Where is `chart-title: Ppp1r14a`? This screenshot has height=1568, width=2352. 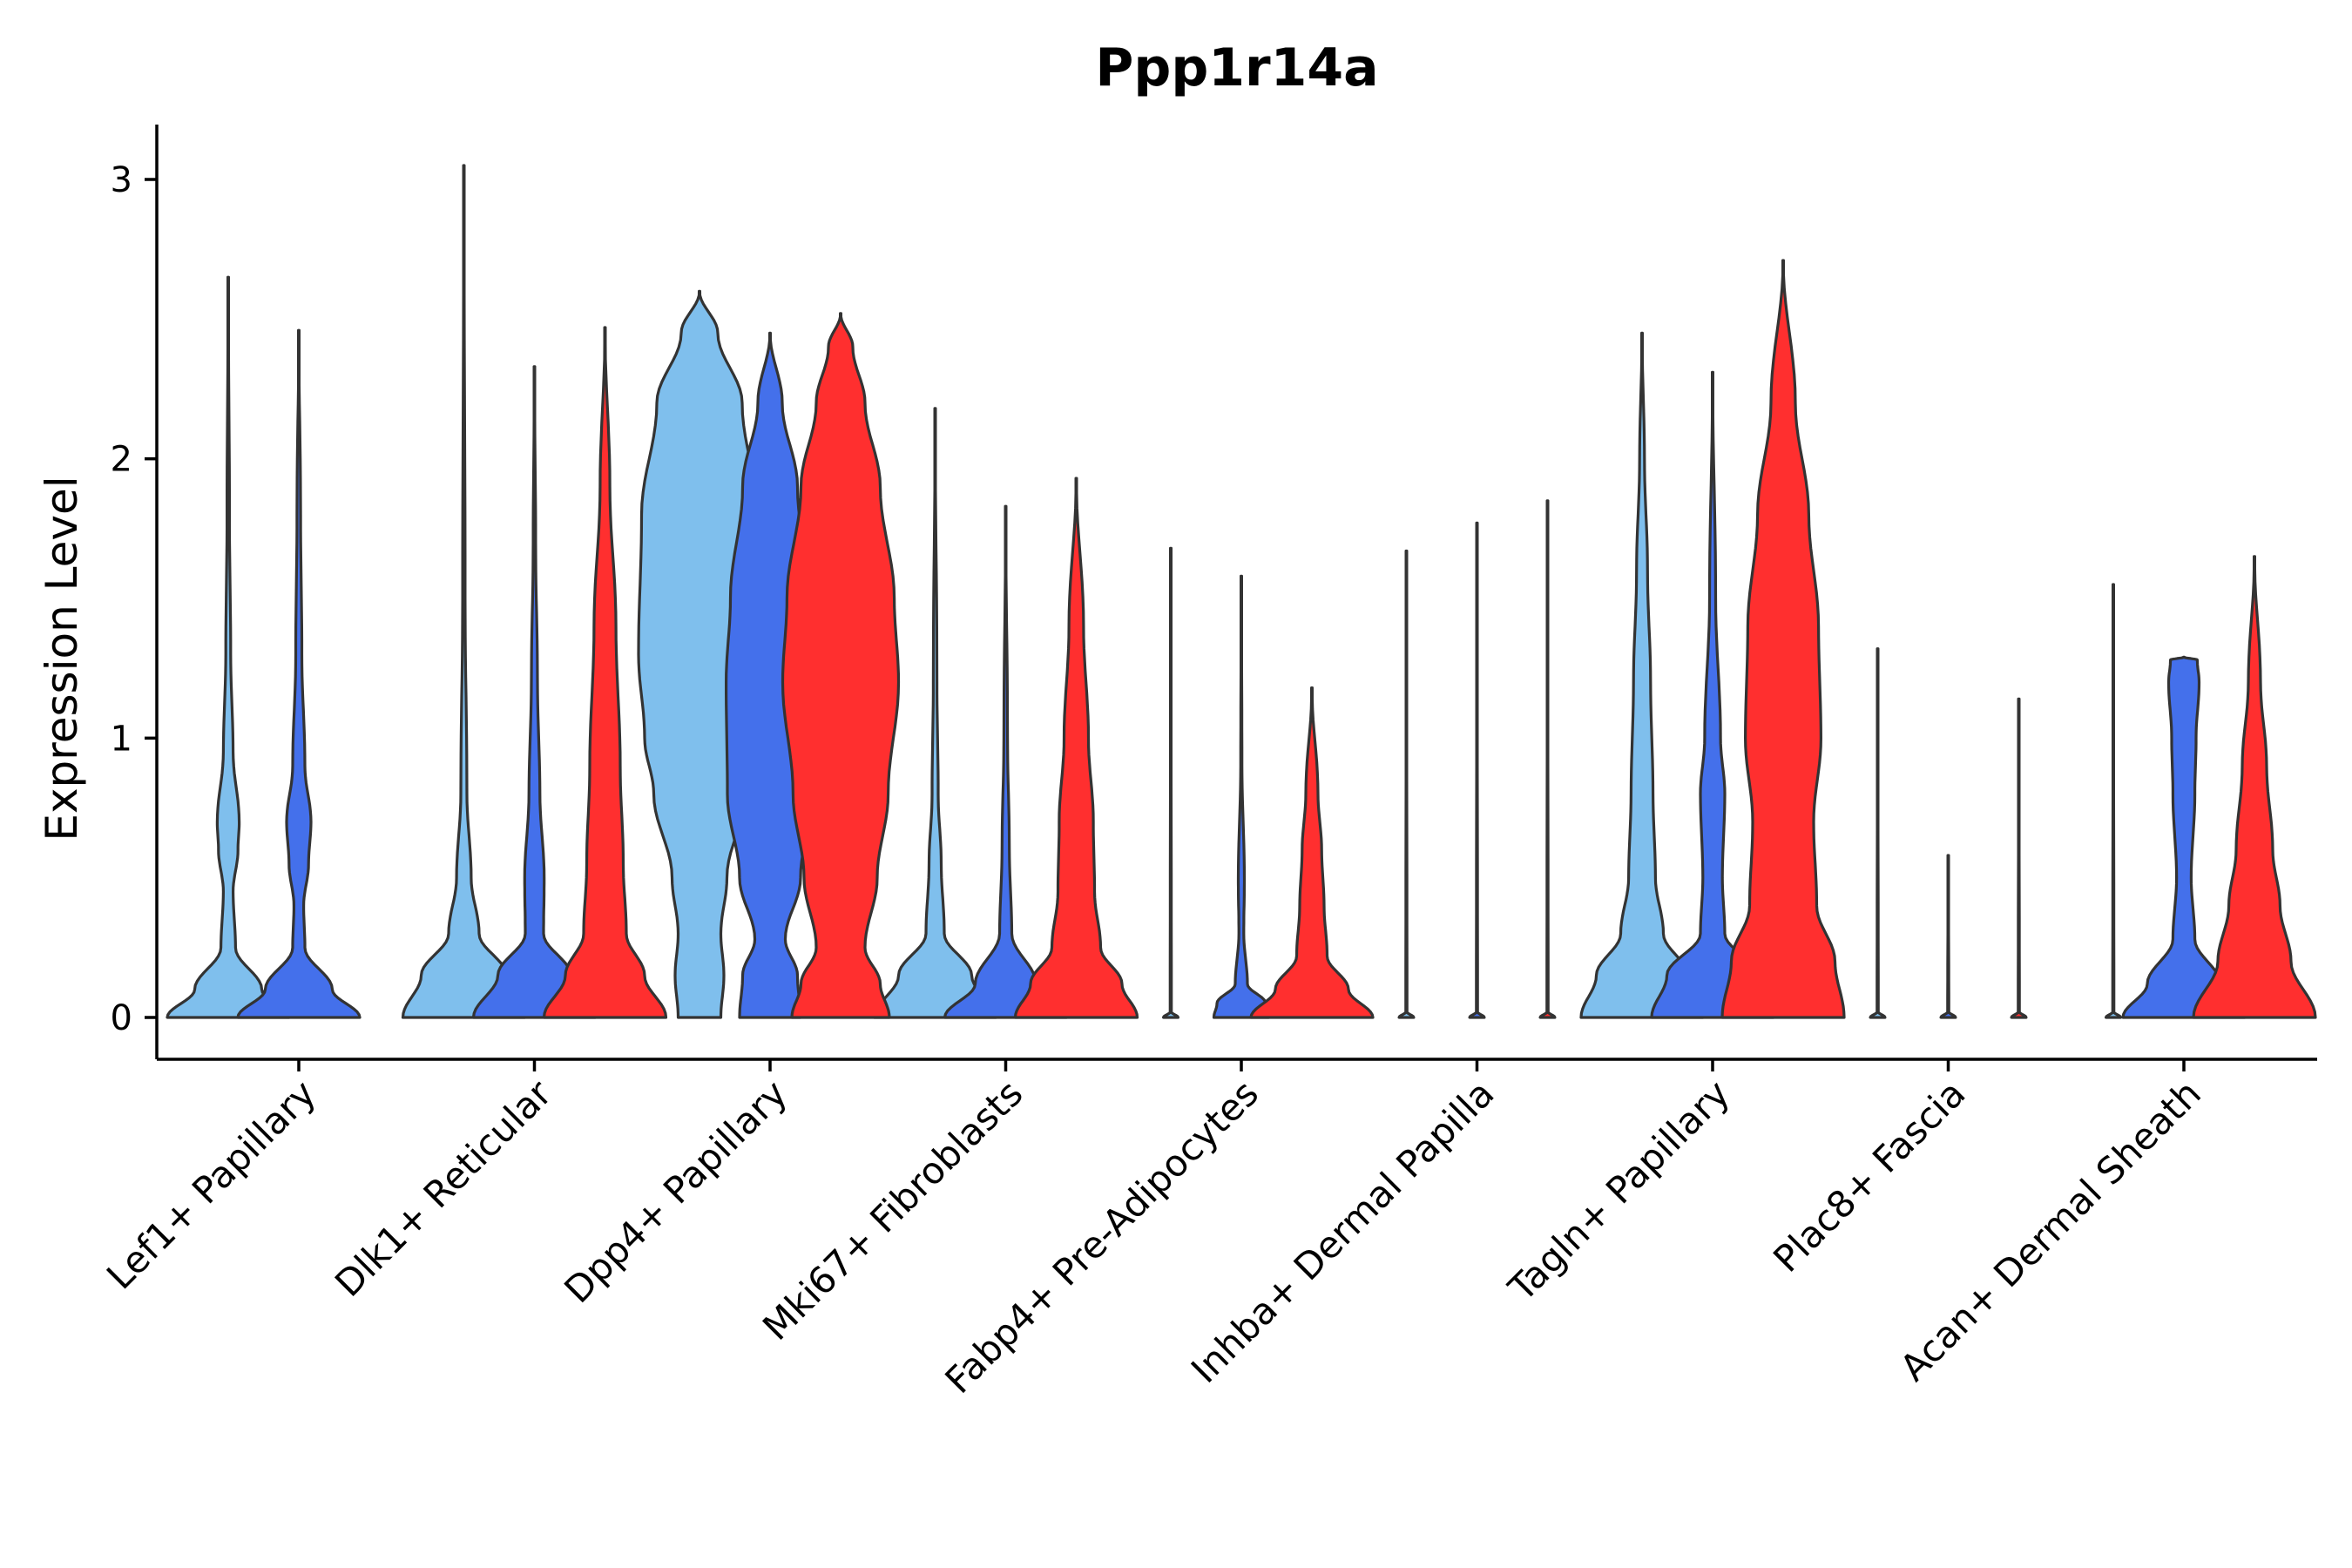
chart-title: Ppp1r14a is located at coordinates (1236, 67).